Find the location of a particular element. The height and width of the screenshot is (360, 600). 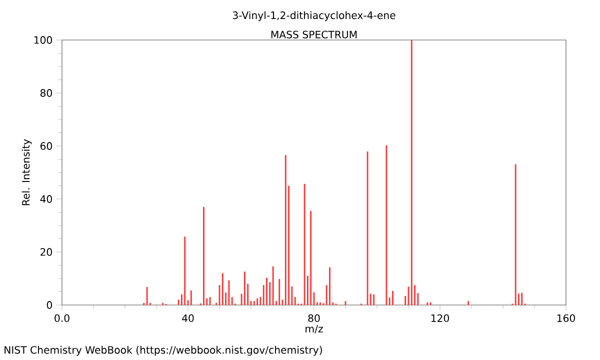

y-tick-label: 80 is located at coordinates (46, 93).